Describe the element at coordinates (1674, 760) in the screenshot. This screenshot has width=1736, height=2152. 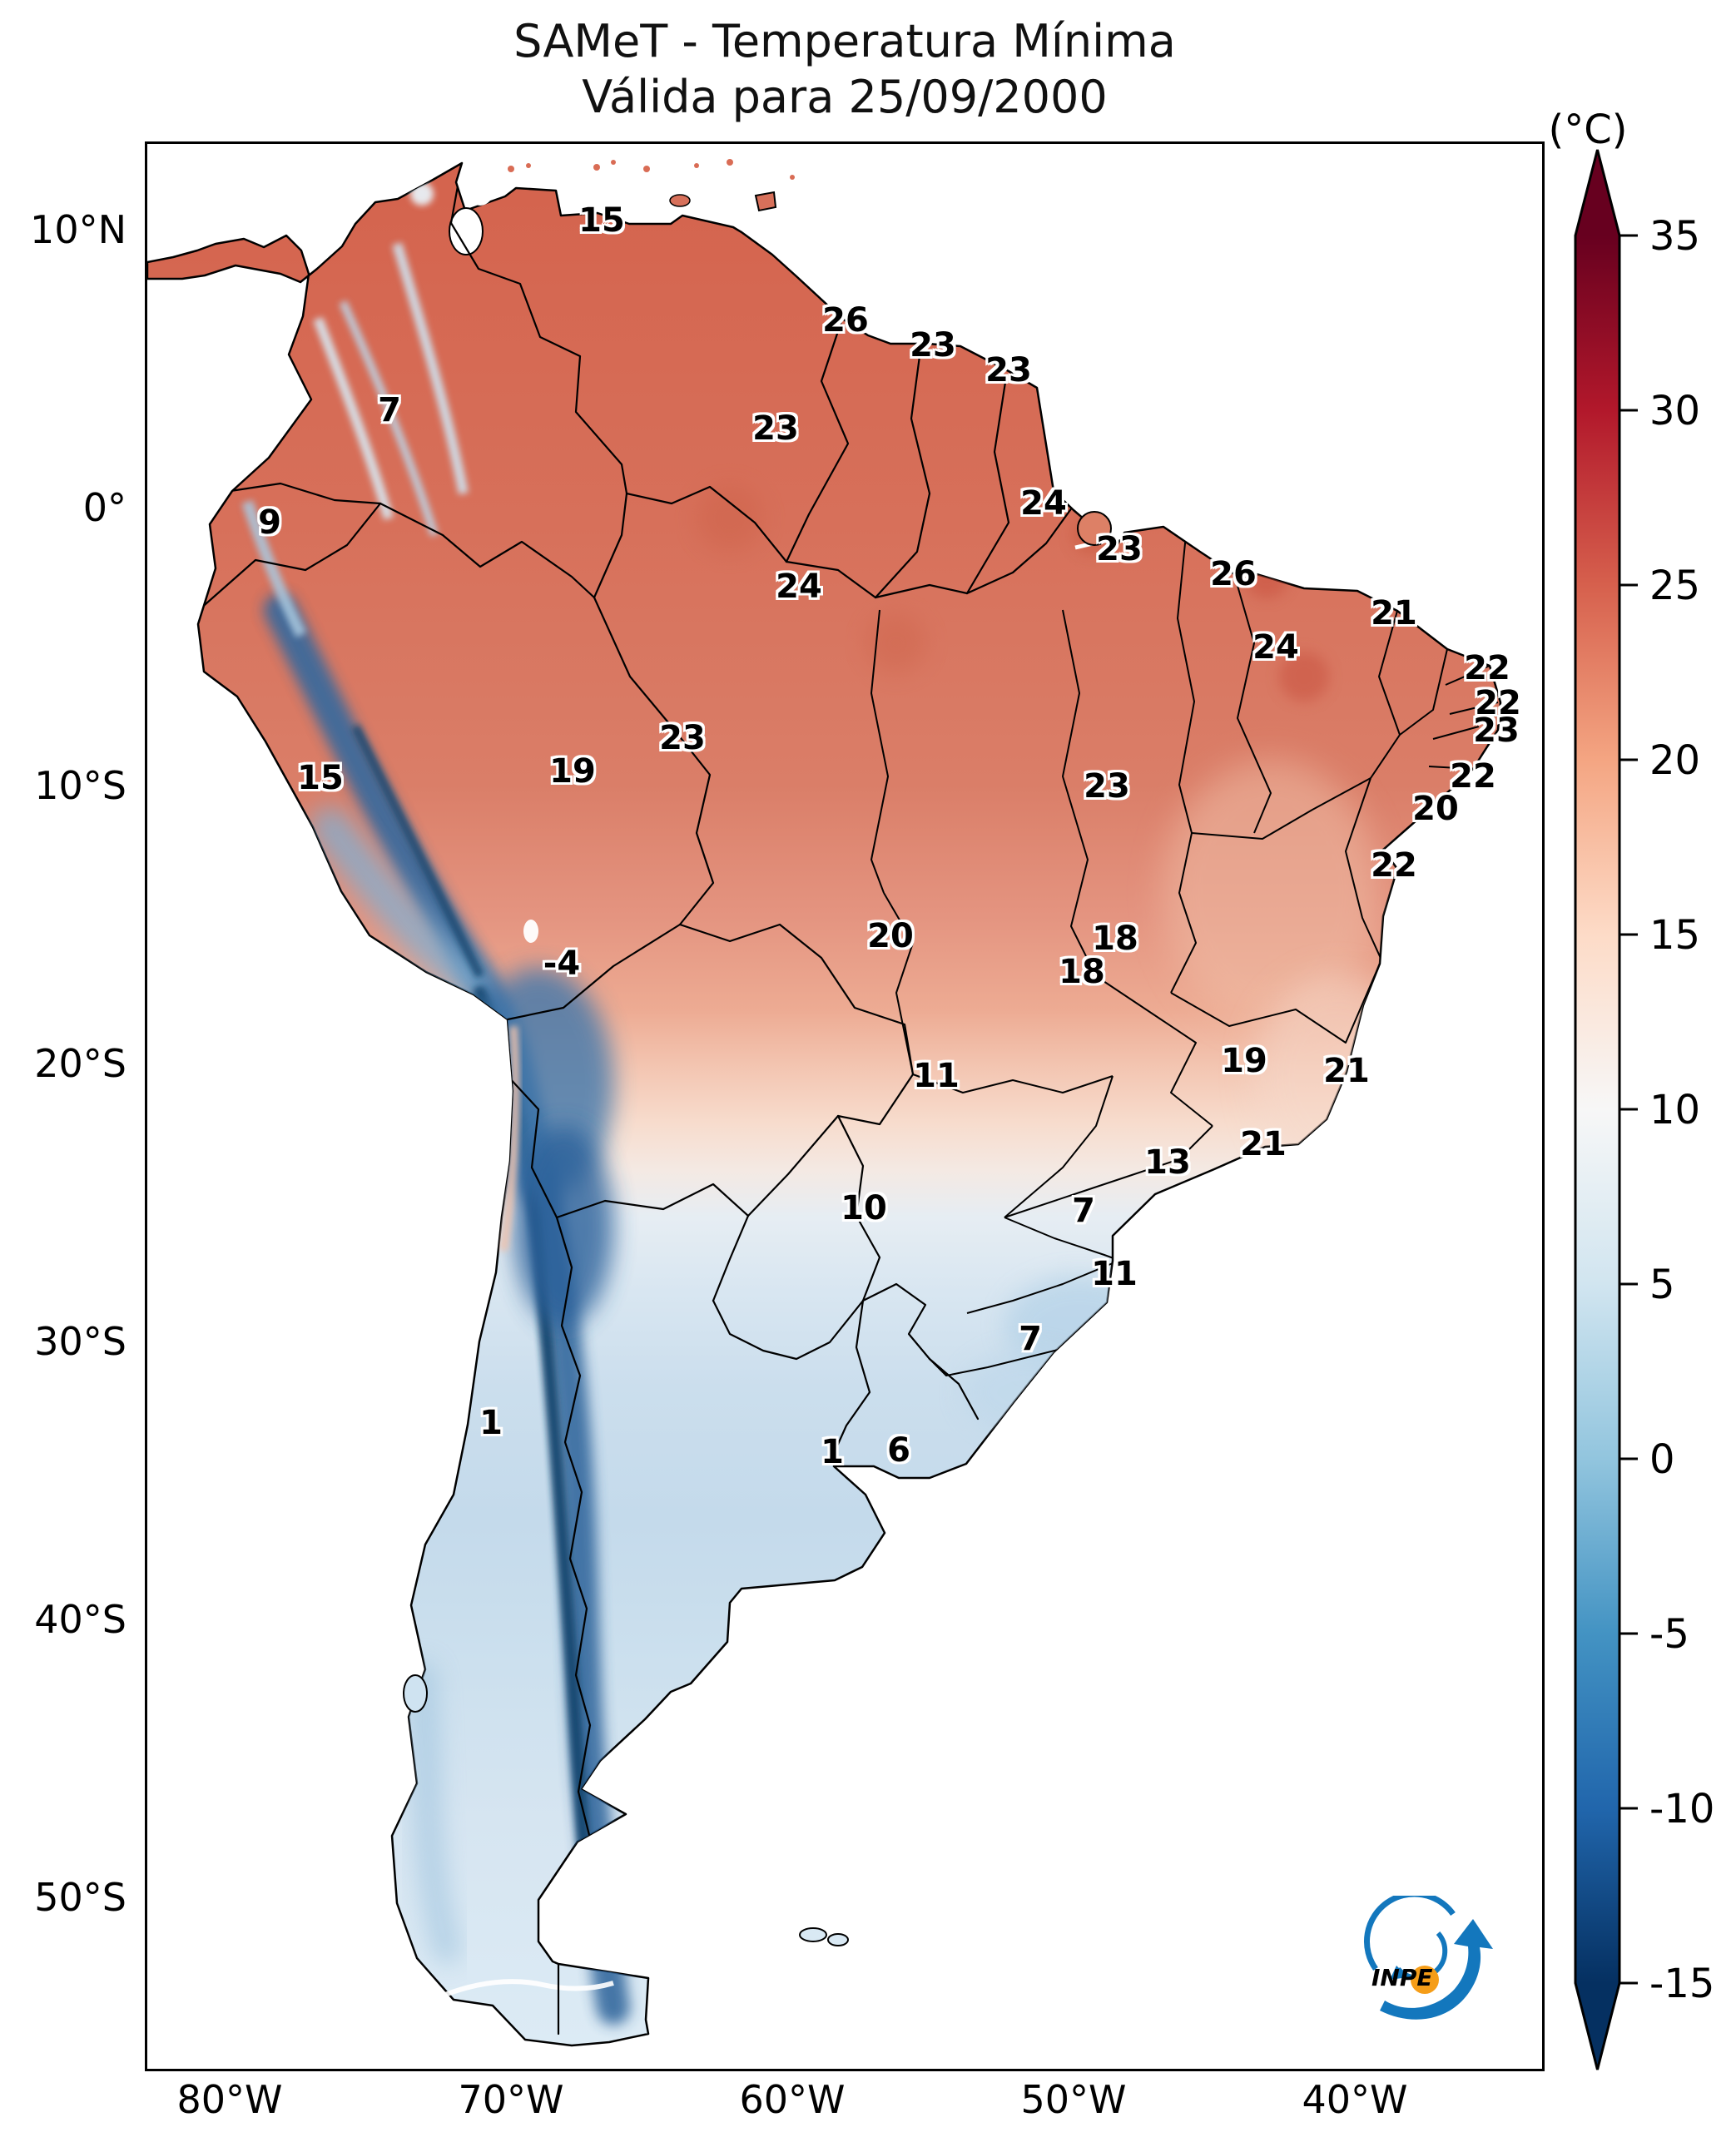
I see `colorbar-tick-label: 20` at that location.